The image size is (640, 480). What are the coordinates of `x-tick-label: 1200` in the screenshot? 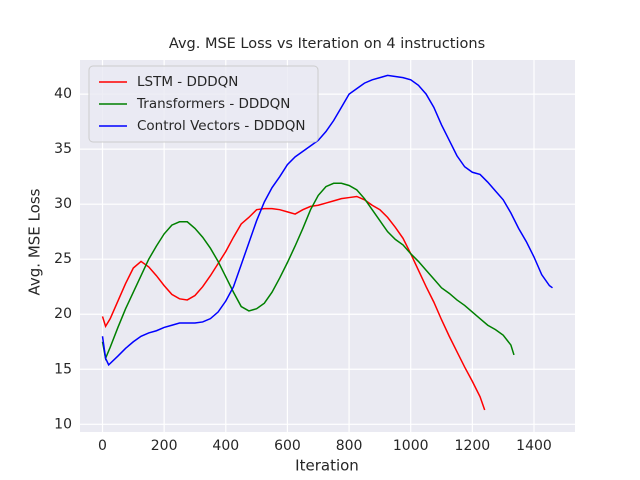 It's located at (473, 446).